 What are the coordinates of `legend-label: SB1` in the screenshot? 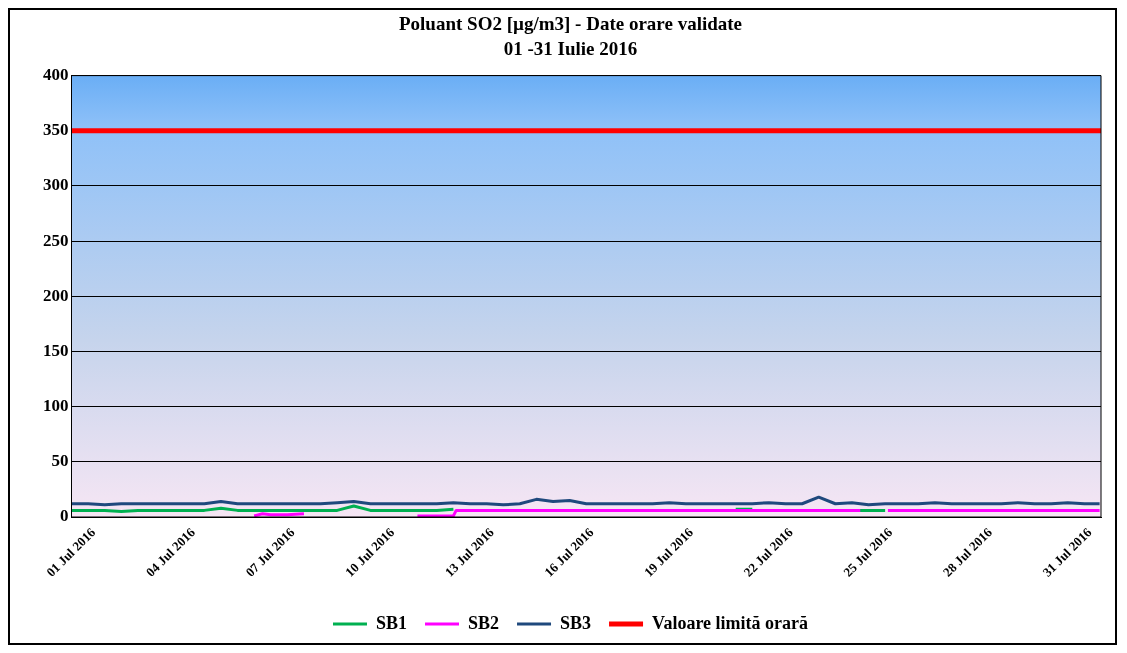 It's located at (391, 622).